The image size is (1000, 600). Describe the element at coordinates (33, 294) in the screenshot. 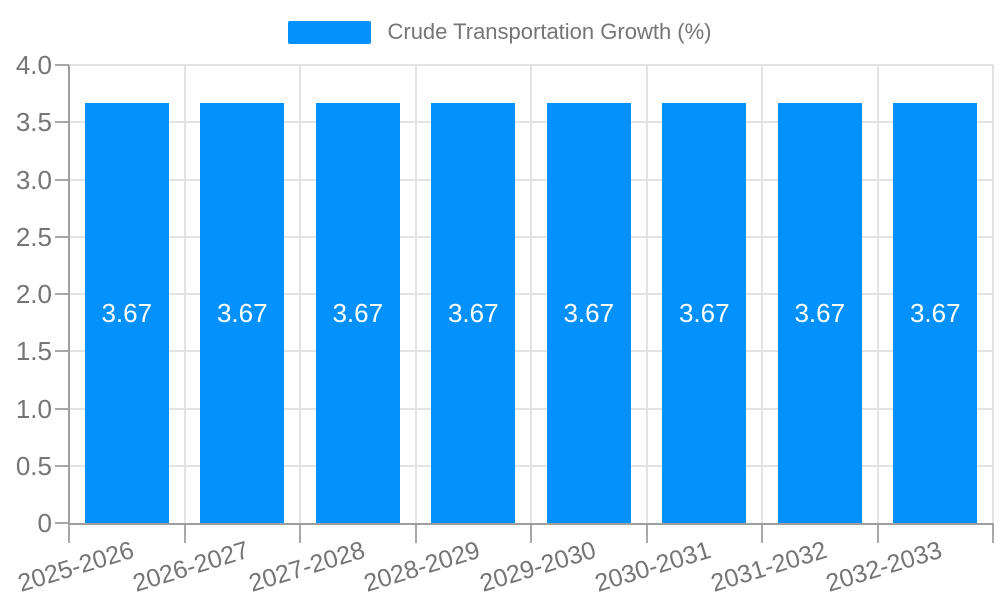

I see `y-tick-label: 2.0` at that location.